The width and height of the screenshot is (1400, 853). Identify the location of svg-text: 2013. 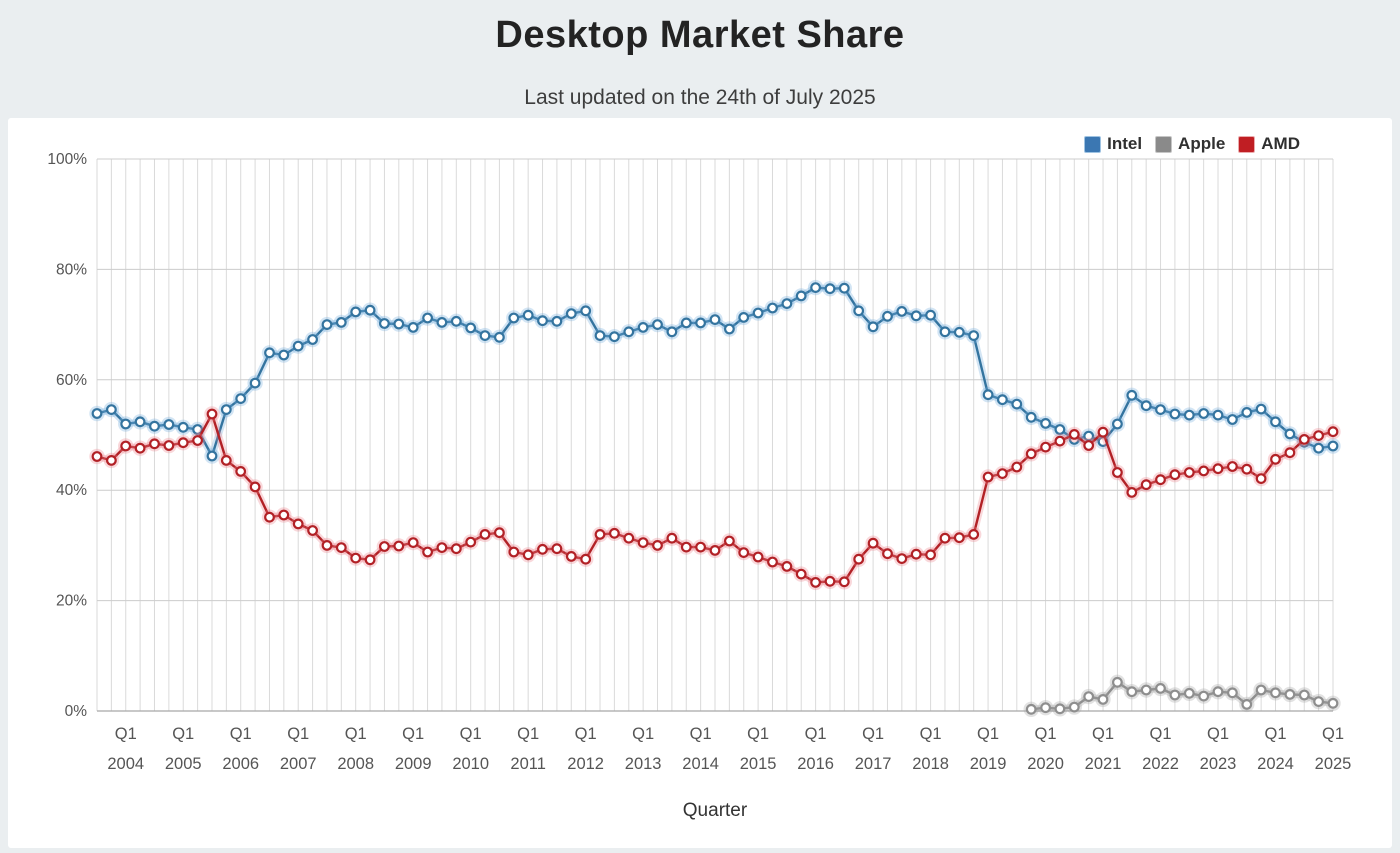
(643, 764).